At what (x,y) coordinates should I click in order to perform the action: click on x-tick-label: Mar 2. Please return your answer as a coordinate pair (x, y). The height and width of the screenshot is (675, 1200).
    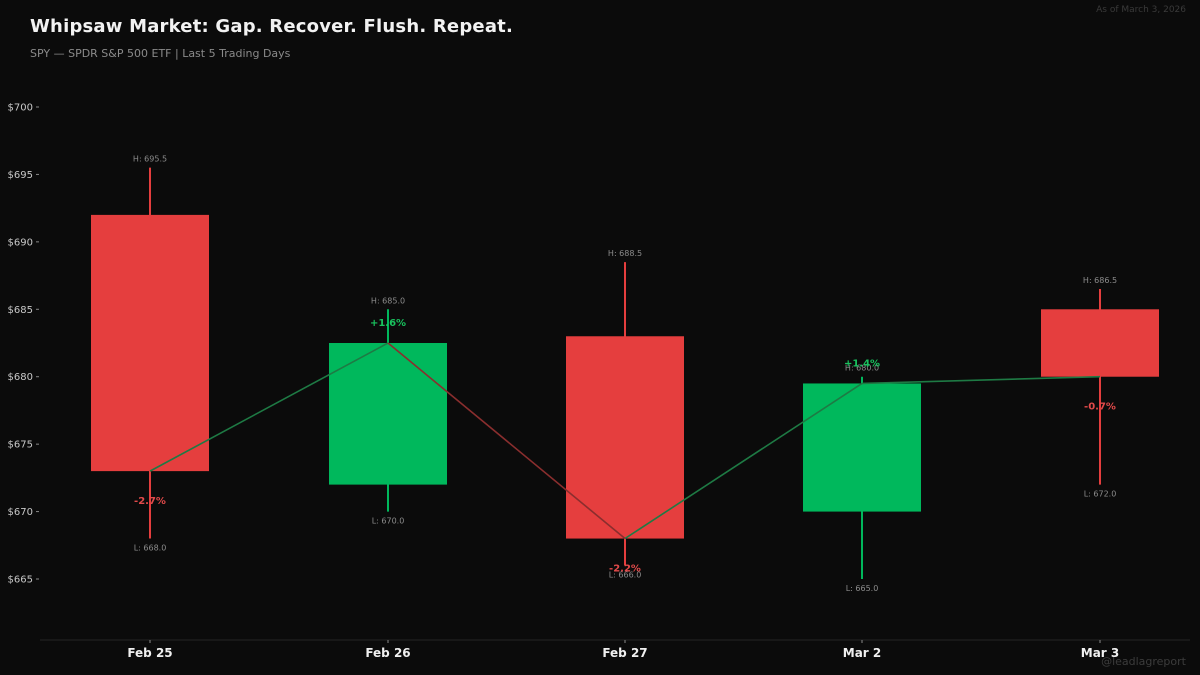
    Looking at the image, I should click on (862, 653).